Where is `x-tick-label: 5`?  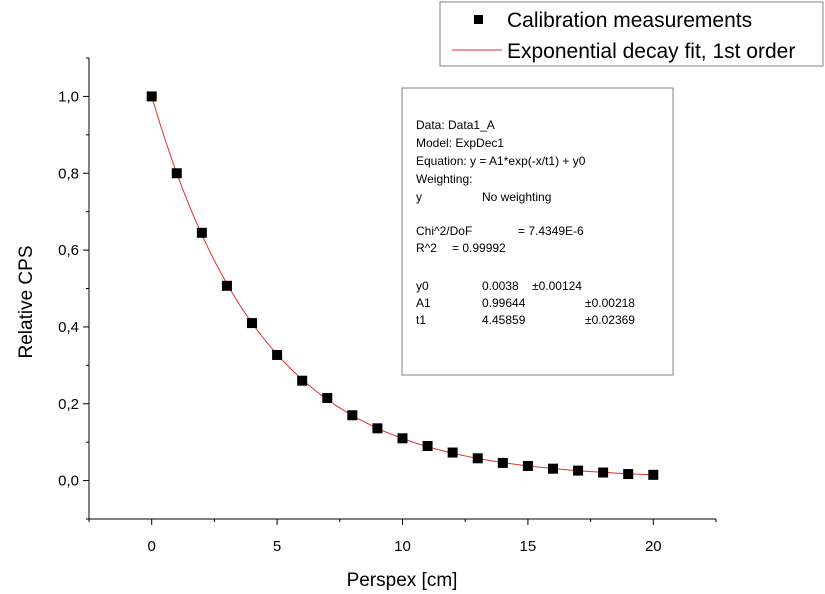 x-tick-label: 5 is located at coordinates (277, 546).